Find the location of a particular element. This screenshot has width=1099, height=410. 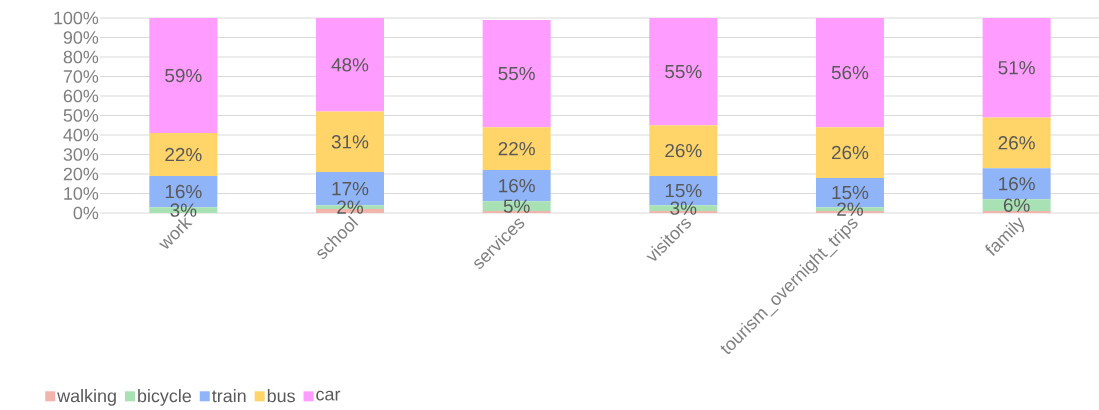

y-tick-label: 20% is located at coordinates (81, 174).